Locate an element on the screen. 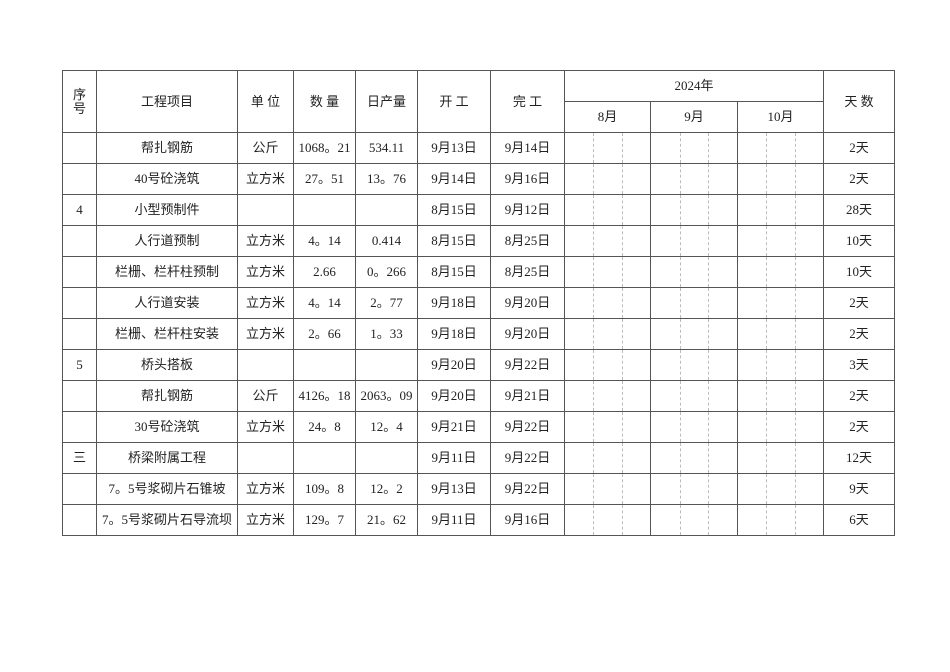  cell-seq: 5 is located at coordinates (79, 365).